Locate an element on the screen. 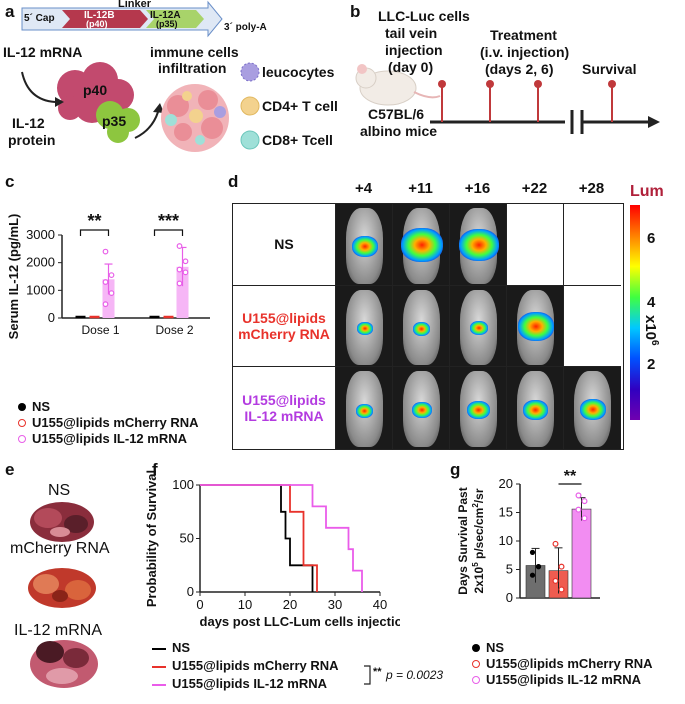 The height and width of the screenshot is (704, 685). il12-mrna-label: IL-12 mRNA is located at coordinates (43, 52).